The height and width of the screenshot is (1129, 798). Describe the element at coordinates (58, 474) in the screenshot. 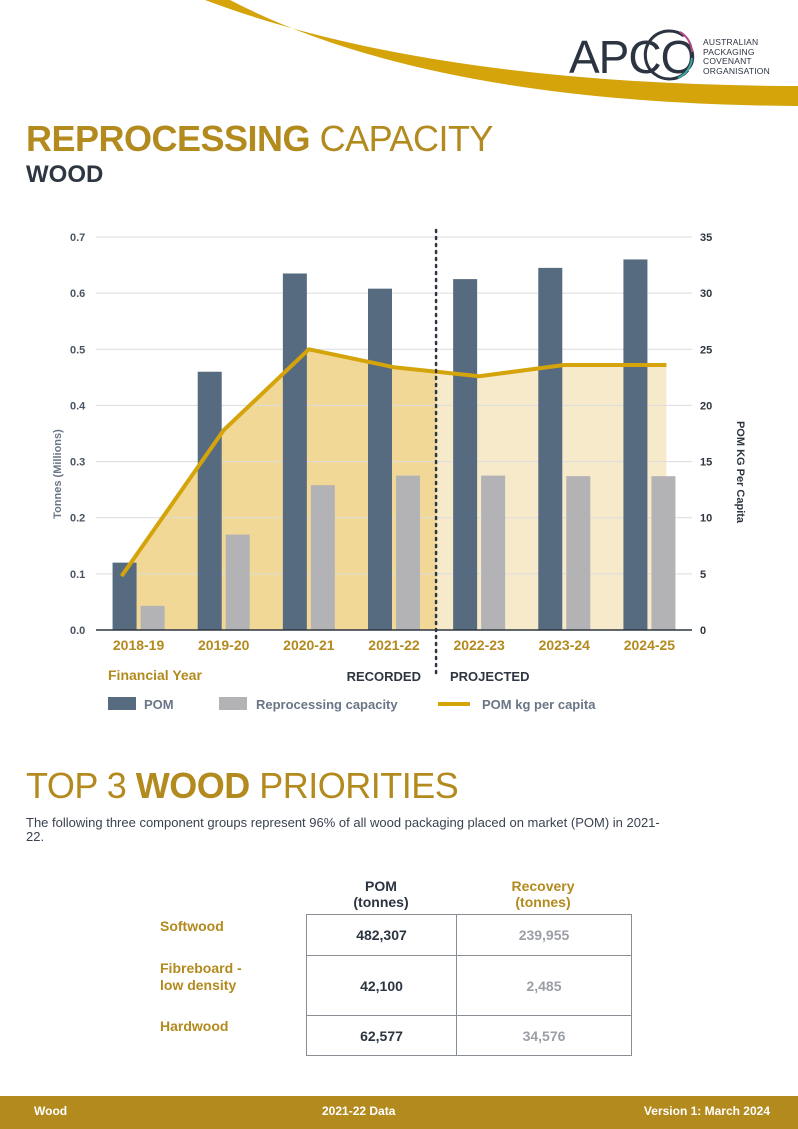

I see `y-axis-label: Tonnes (Millions)` at that location.